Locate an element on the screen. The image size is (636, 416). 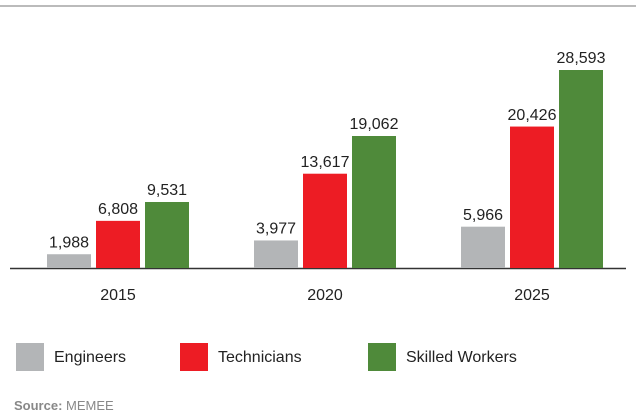
value-label: 1,988 is located at coordinates (69, 242).